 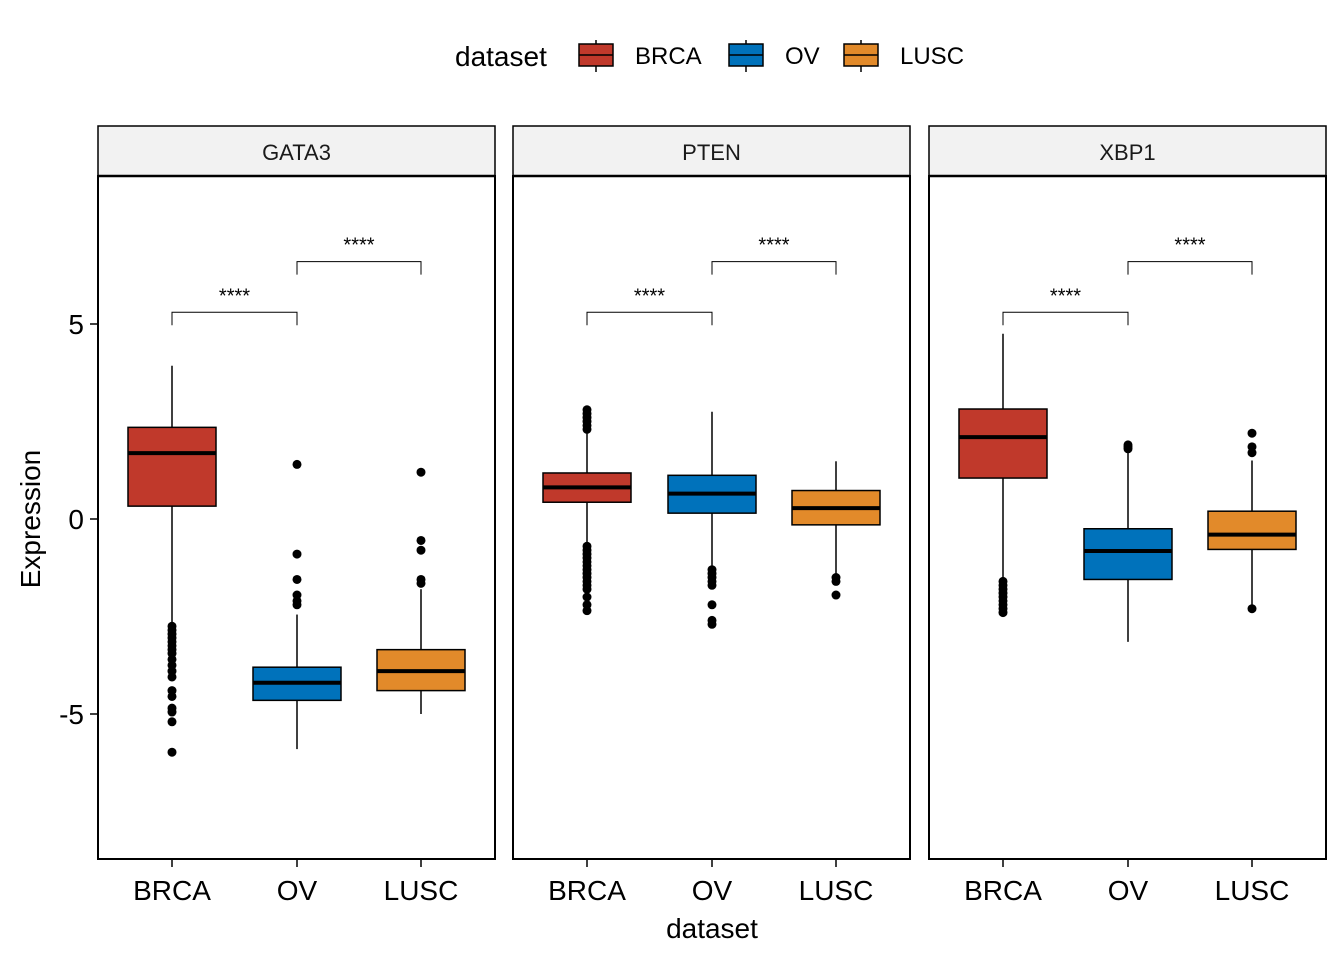 What do you see at coordinates (501, 56) in the screenshot?
I see `legend-title: dataset` at bounding box center [501, 56].